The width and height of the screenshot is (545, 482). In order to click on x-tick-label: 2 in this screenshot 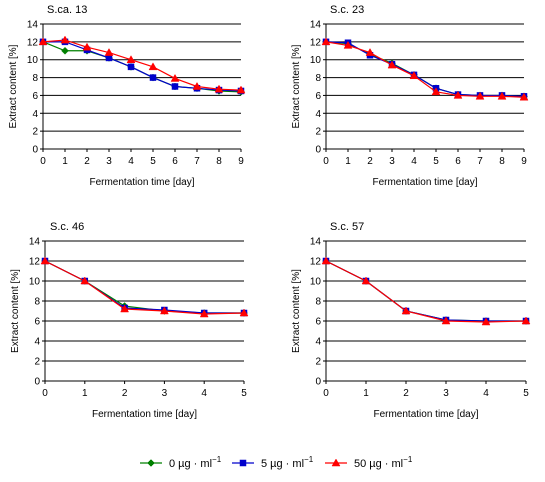, I will do `click(370, 161)`.